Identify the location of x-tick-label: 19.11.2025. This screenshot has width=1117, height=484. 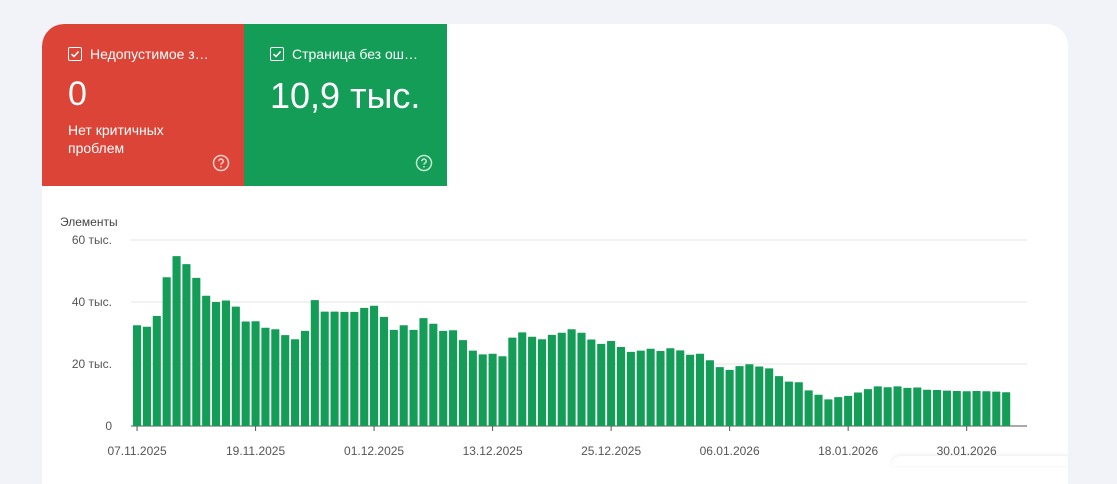
(255, 451).